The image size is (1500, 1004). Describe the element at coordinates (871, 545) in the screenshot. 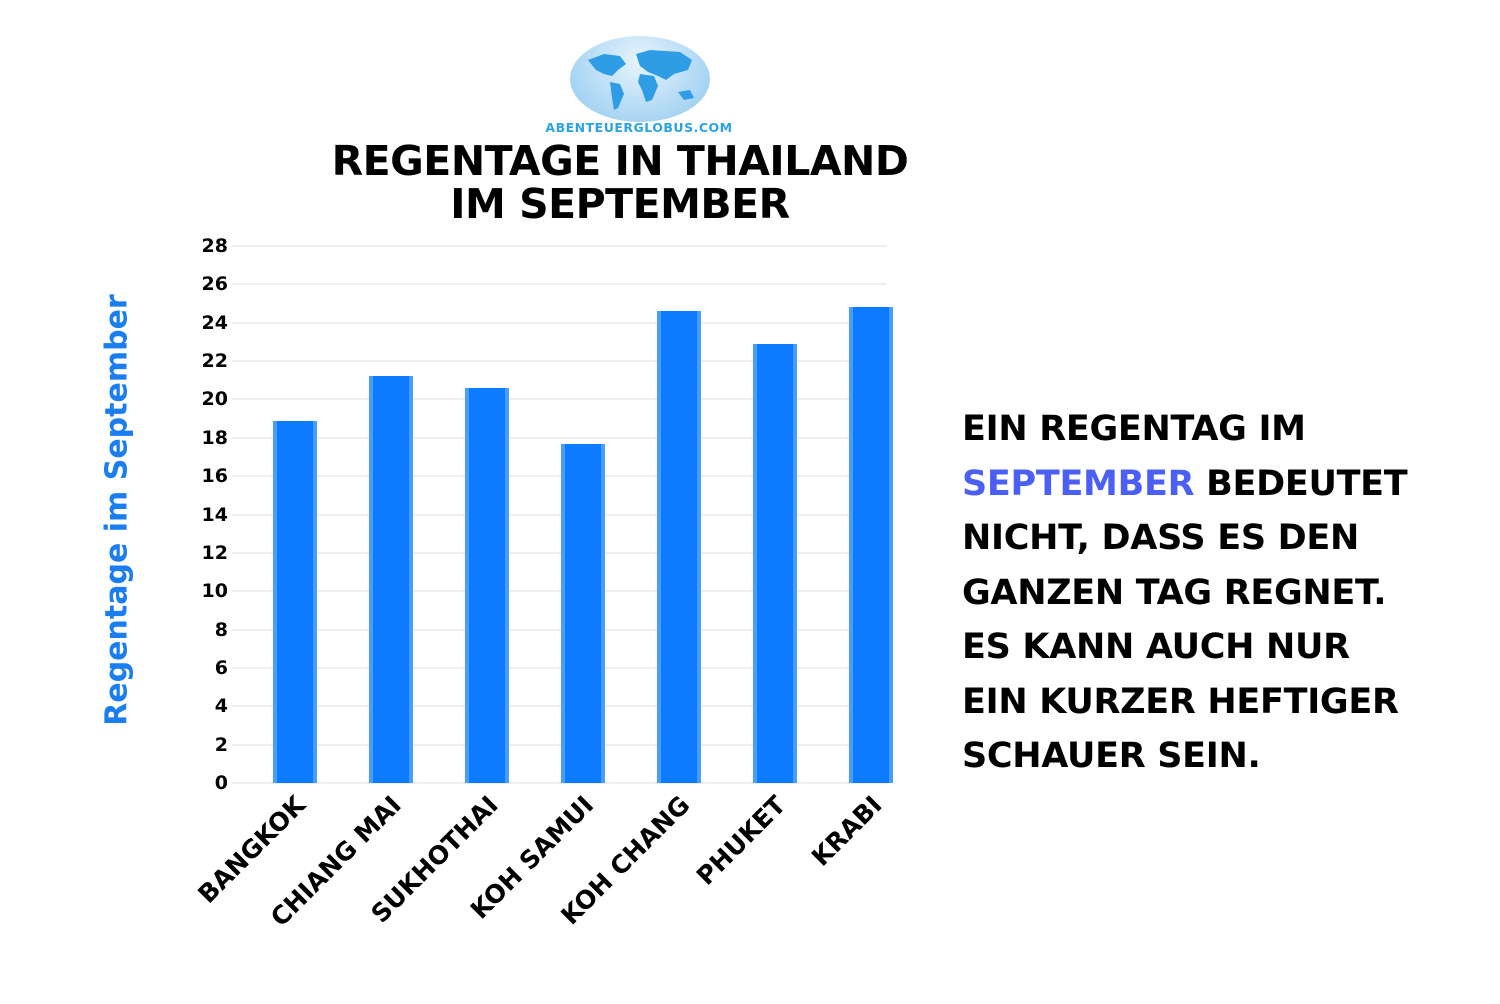

I see `bar-krabi` at that location.